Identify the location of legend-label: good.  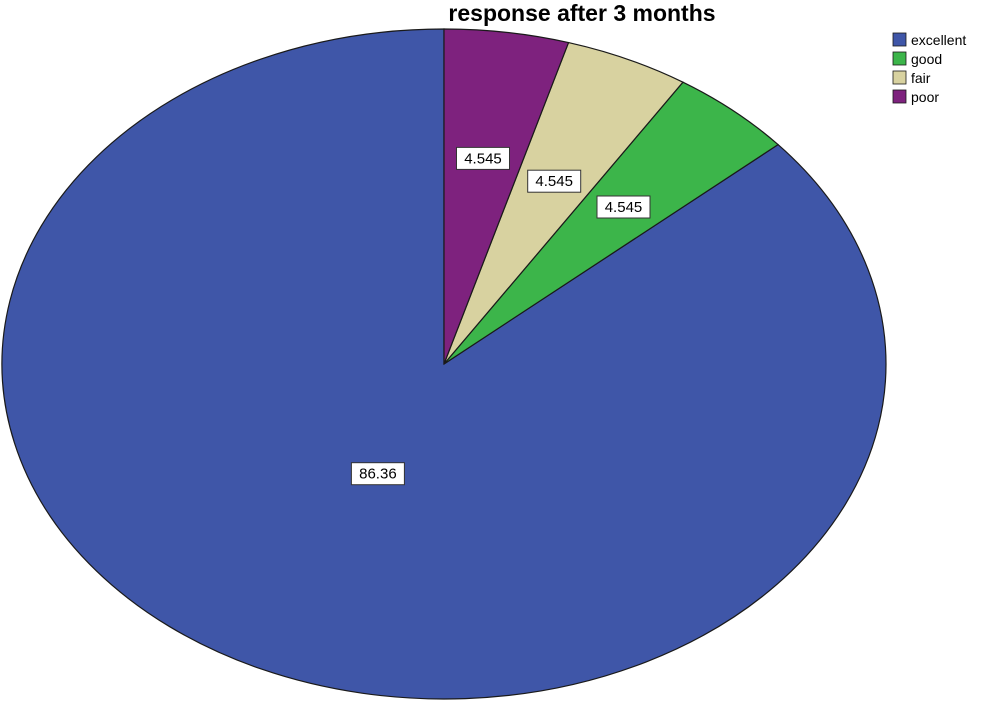
(926, 59).